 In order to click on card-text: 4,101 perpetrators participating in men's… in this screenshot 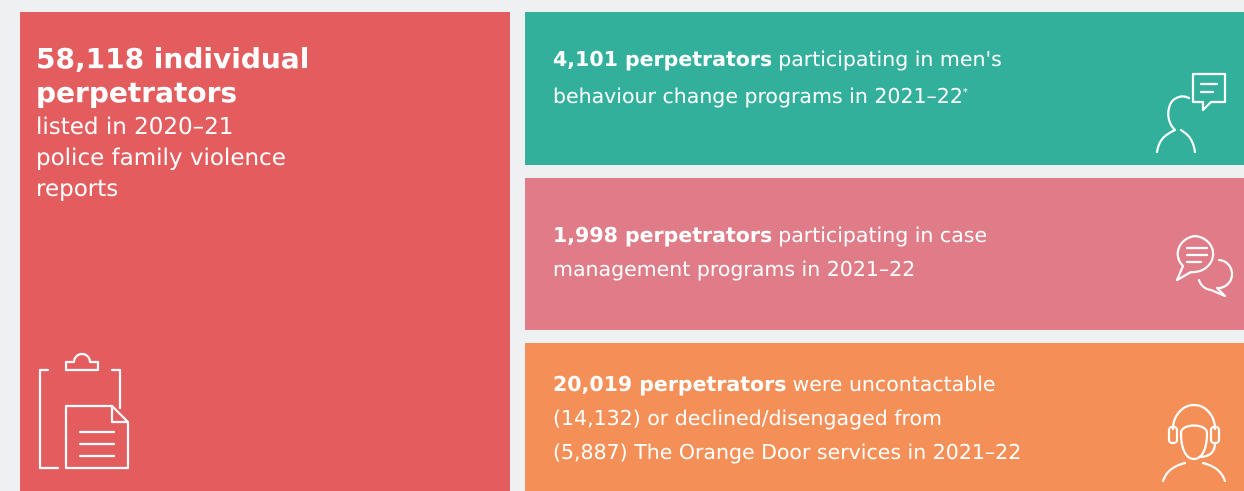, I will do `click(777, 77)`.